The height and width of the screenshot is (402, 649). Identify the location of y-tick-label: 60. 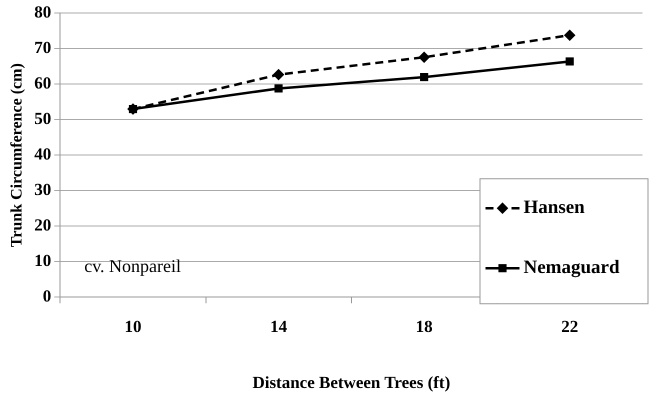
(43, 83).